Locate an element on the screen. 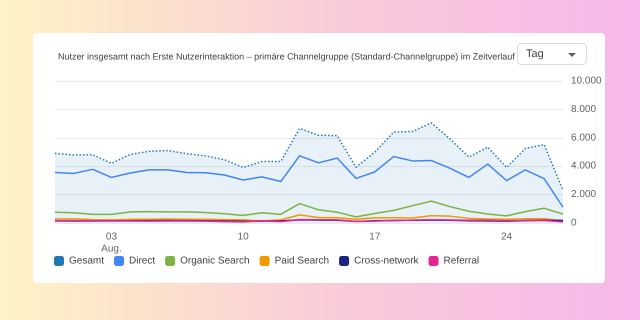 This screenshot has width=640, height=320. x-tick-label: 03 Aug. is located at coordinates (111, 243).